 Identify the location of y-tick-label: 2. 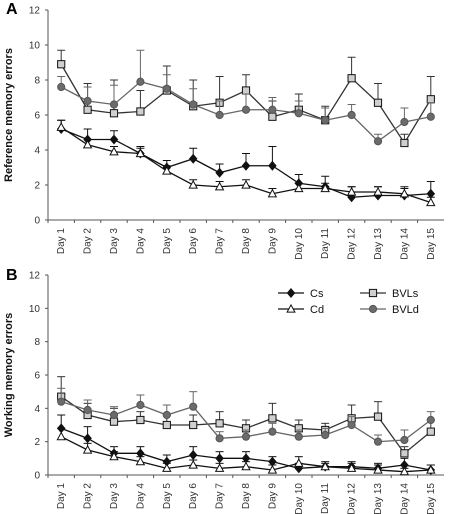
(37, 186).